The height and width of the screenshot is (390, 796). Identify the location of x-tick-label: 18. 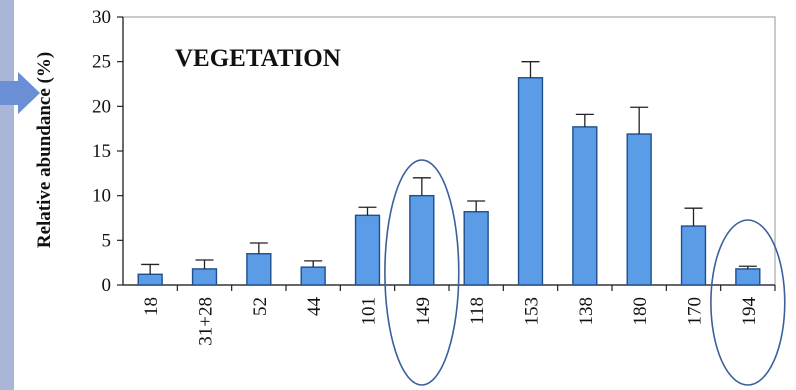
(151, 306).